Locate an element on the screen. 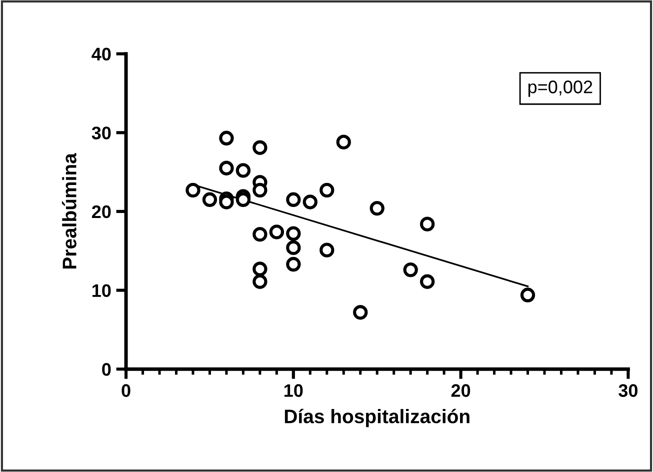 This screenshot has width=653, height=472. x-tick-label: 30 is located at coordinates (628, 390).